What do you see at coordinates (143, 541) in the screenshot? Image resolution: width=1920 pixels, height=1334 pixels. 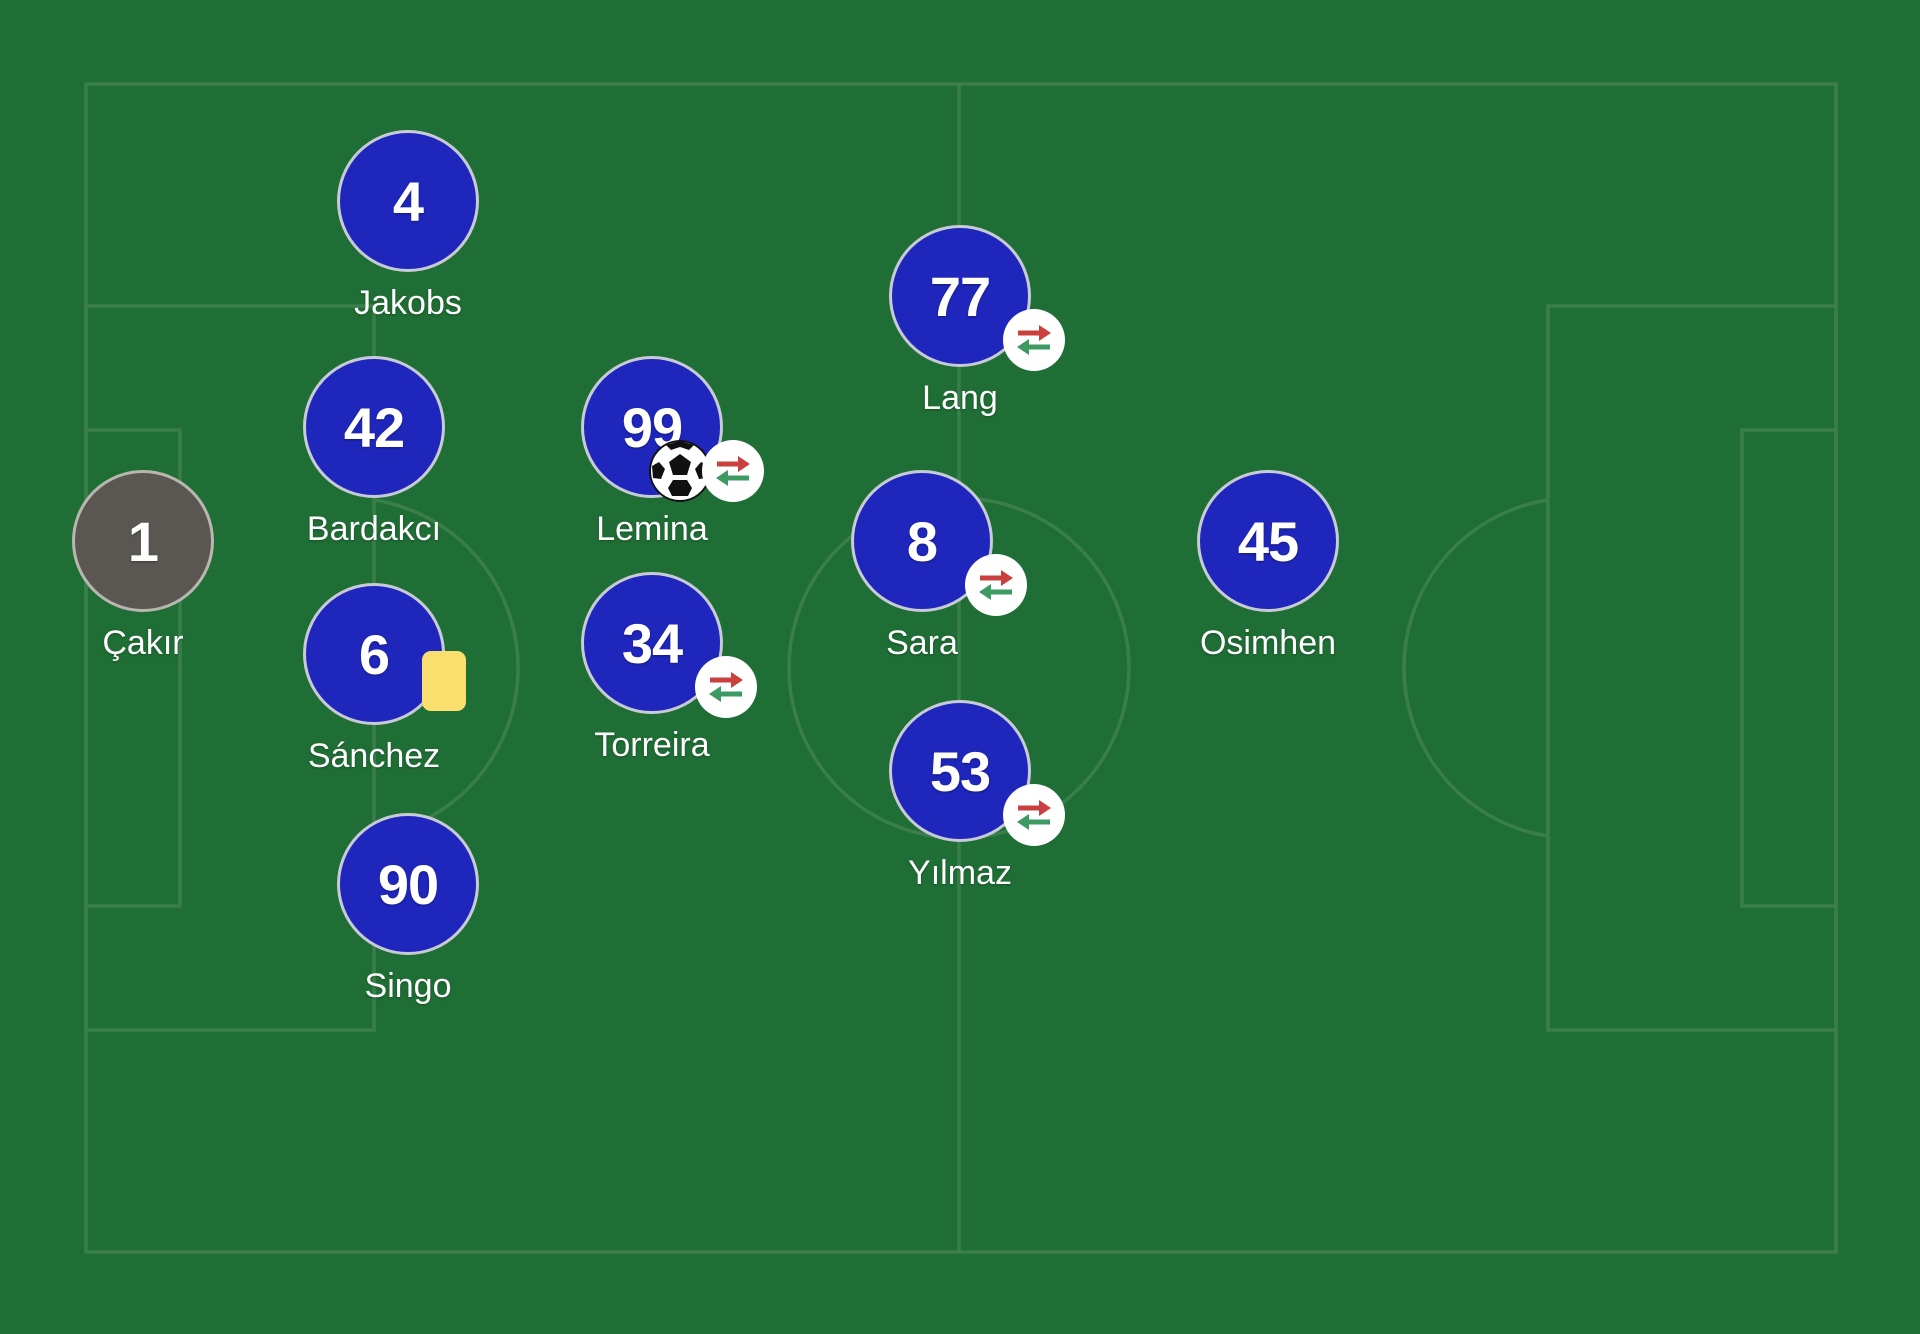 I see `player-number-badge: 1` at bounding box center [143, 541].